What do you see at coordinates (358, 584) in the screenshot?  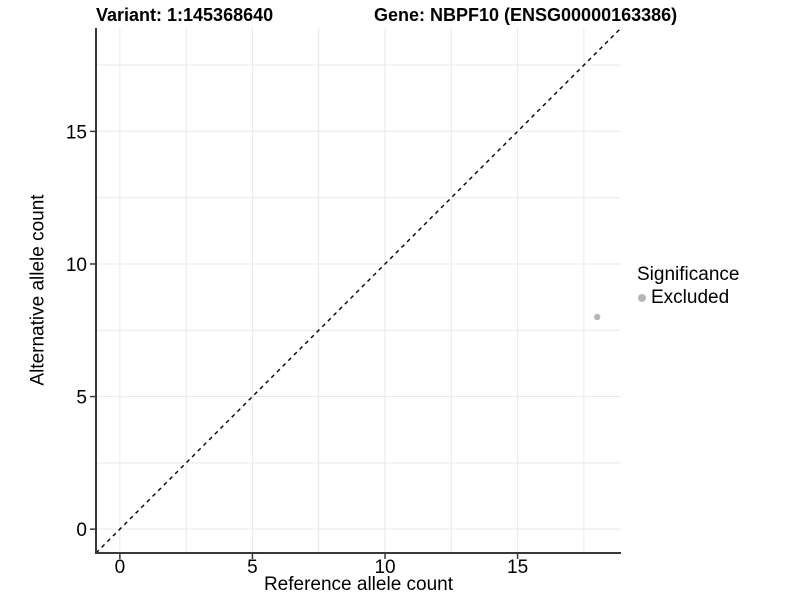 I see `x-axis-title: Reference allele count` at bounding box center [358, 584].